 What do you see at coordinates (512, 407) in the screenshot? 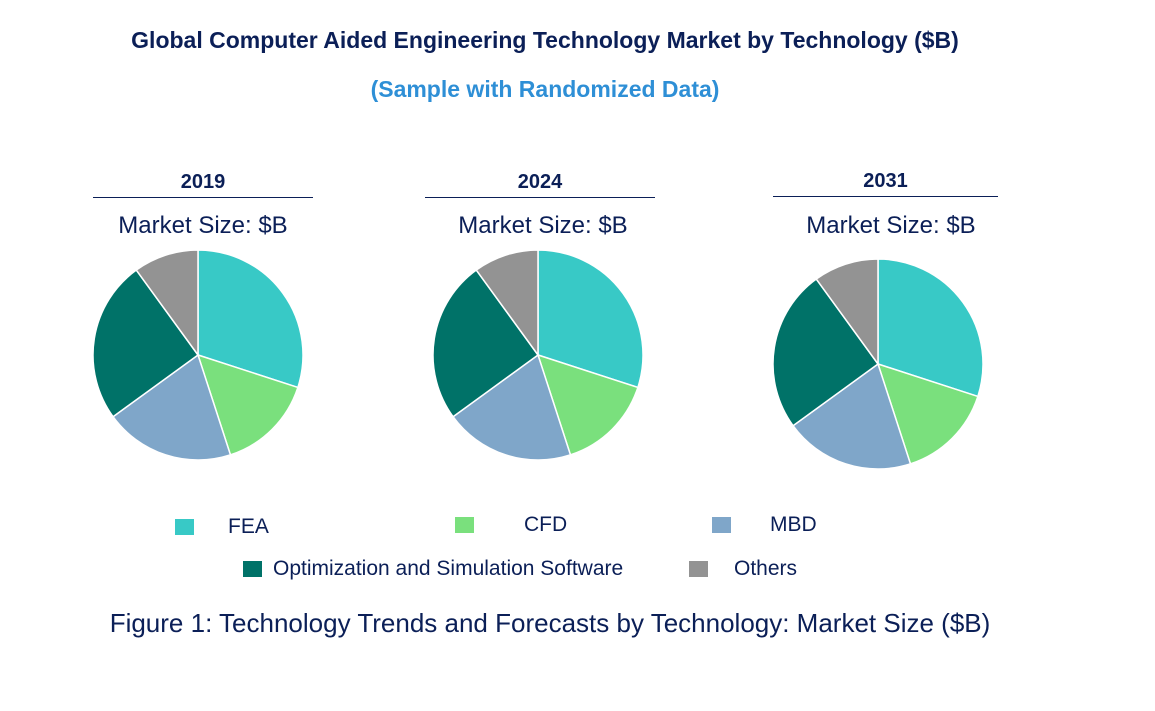
I see `pie-2024-slice-mbd` at bounding box center [512, 407].